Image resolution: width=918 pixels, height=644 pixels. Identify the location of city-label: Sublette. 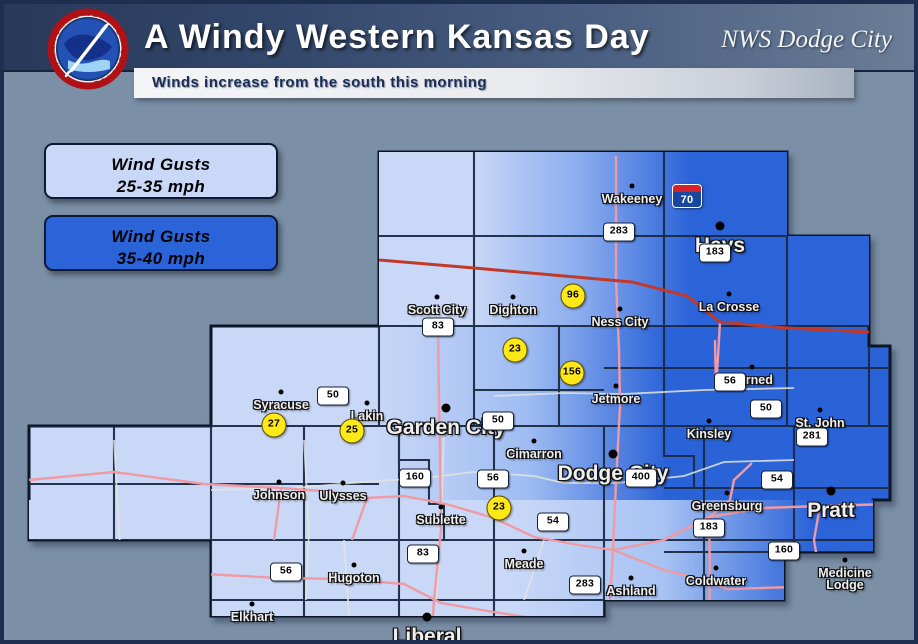
(441, 520).